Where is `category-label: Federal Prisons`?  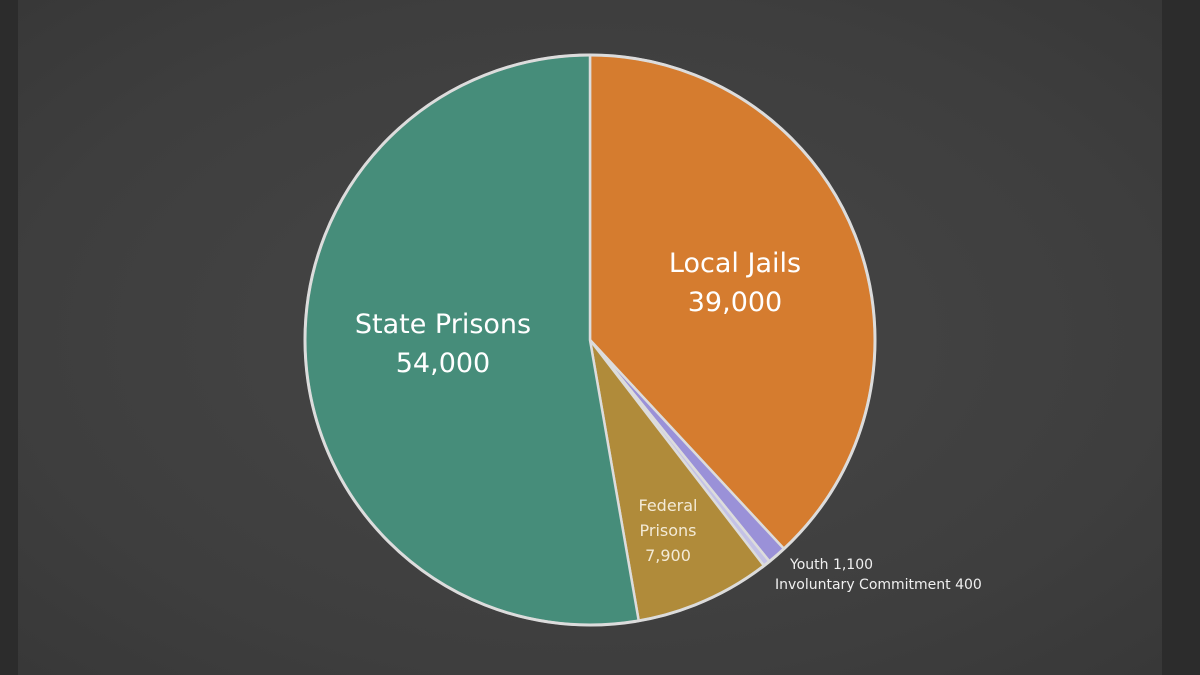 category-label: Federal Prisons is located at coordinates (668, 518).